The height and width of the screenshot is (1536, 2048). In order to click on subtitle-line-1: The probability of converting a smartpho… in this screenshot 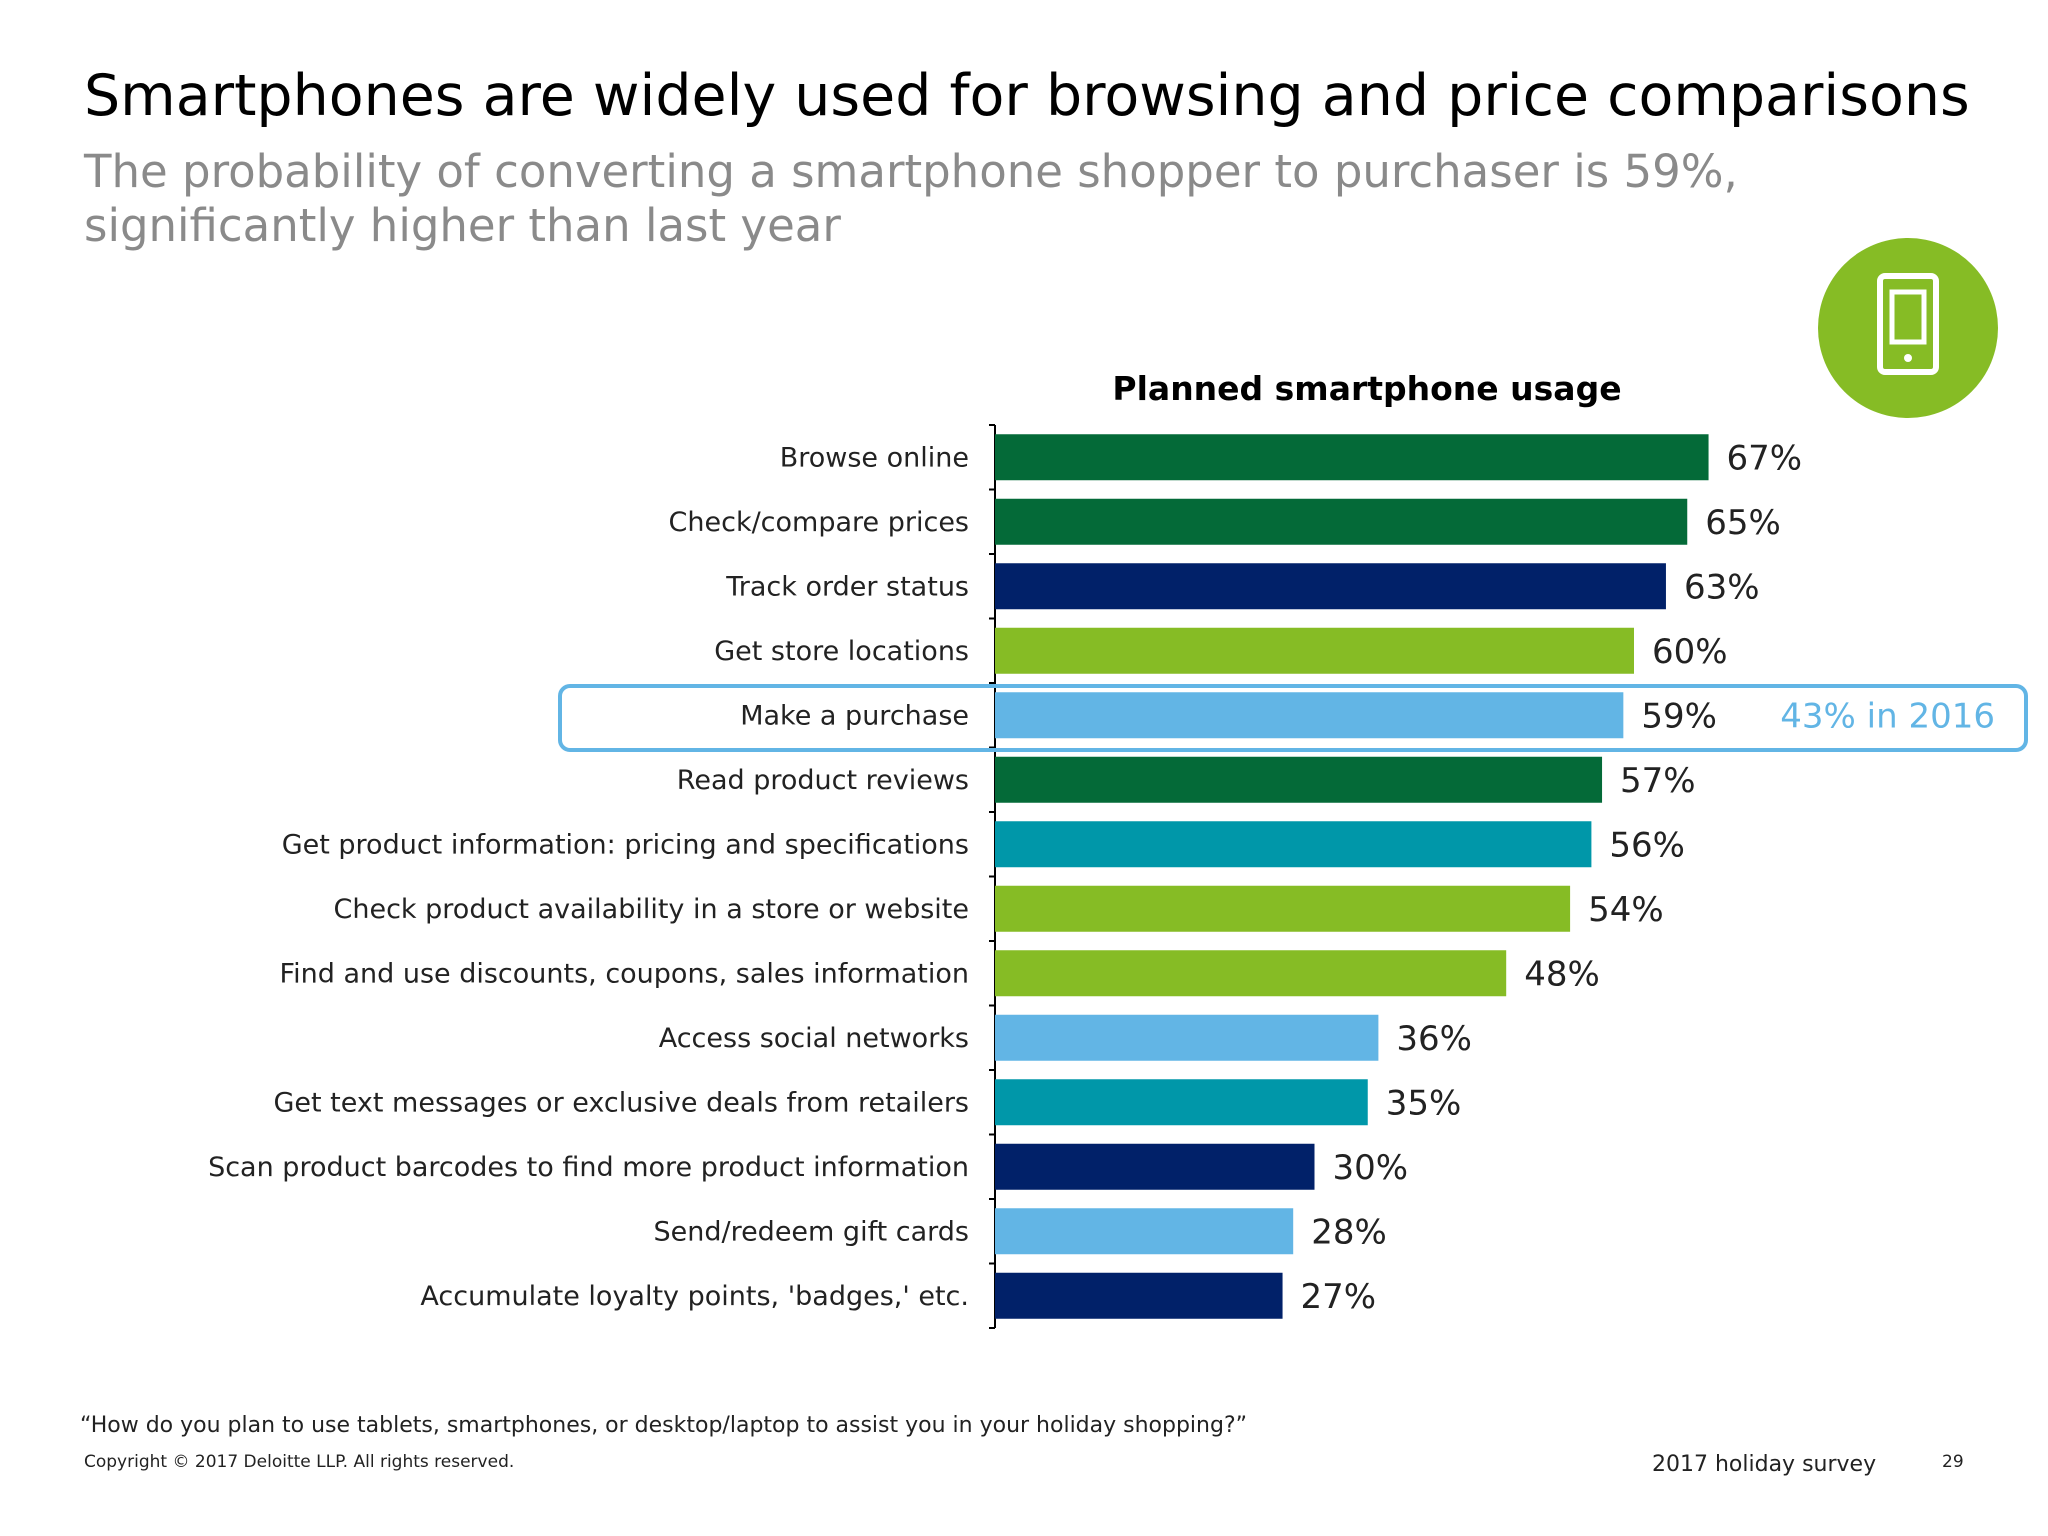, I will do `click(911, 171)`.